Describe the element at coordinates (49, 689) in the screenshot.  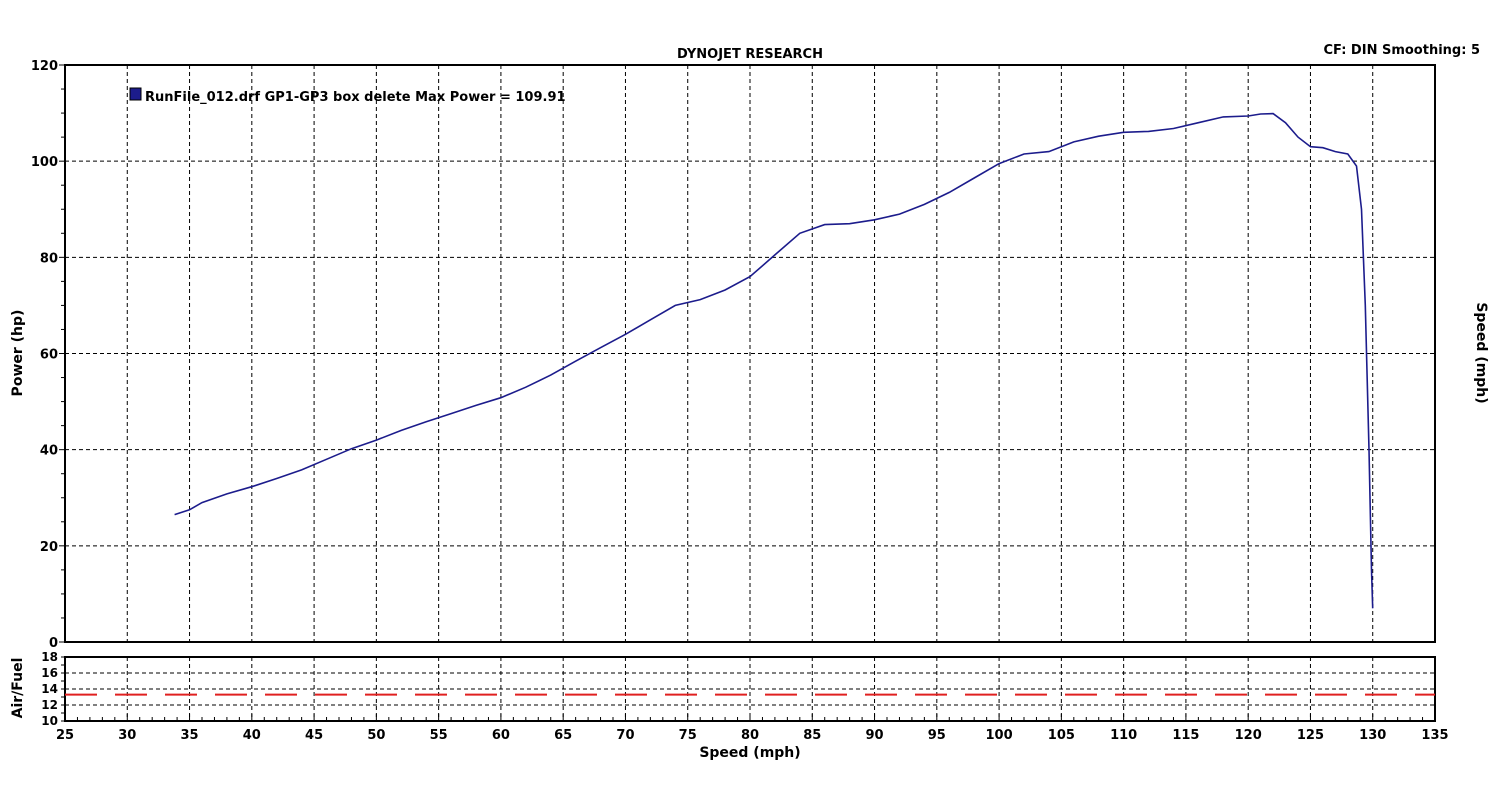
I see `afr-tick-label: 14` at that location.